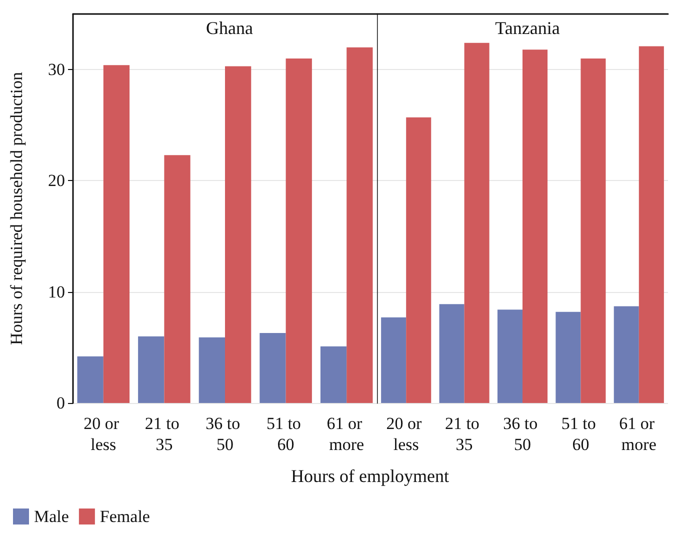  Describe the element at coordinates (56, 292) in the screenshot. I see `y-tick-label: 10` at that location.